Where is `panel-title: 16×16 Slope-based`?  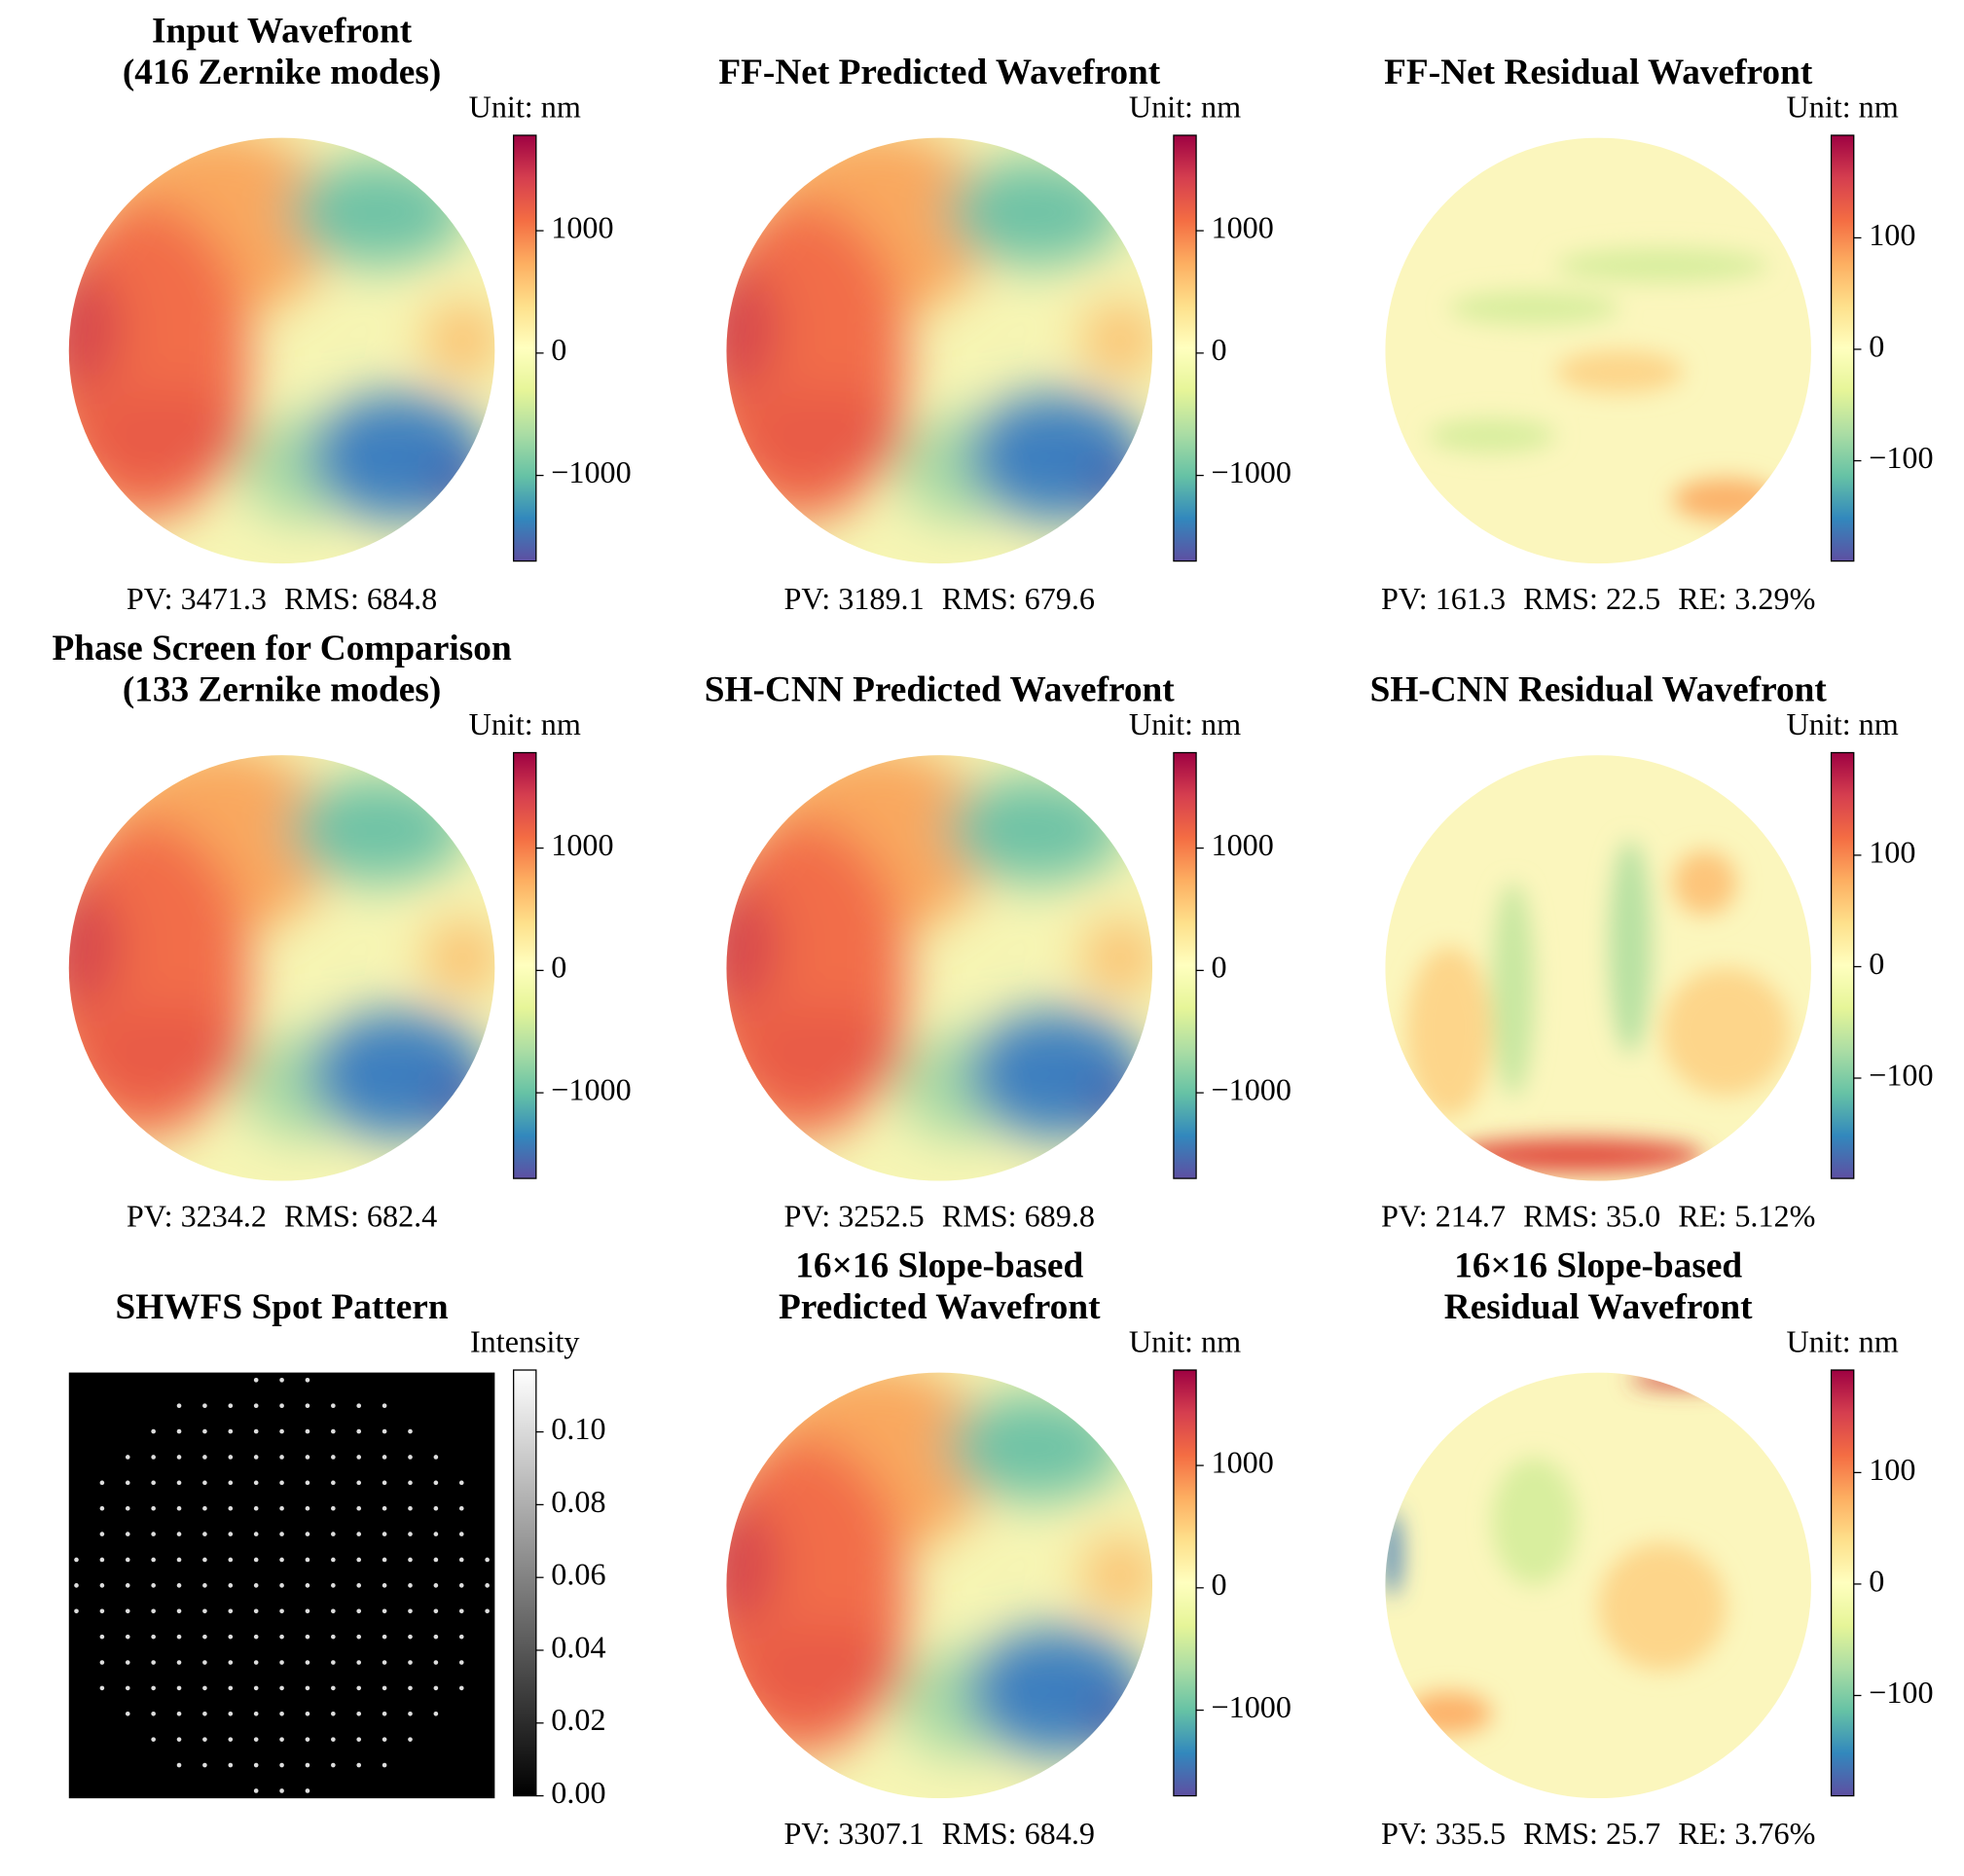
panel-title: 16×16 Slope-based is located at coordinates (1598, 1265).